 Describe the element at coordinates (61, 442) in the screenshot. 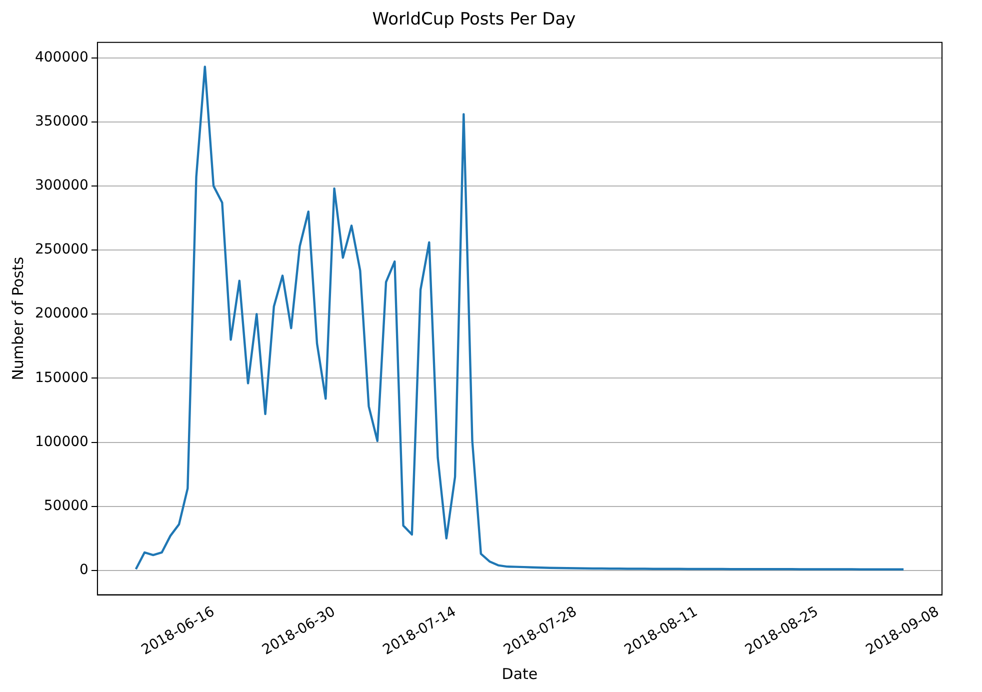

I see `y-tick-label: 100000` at that location.